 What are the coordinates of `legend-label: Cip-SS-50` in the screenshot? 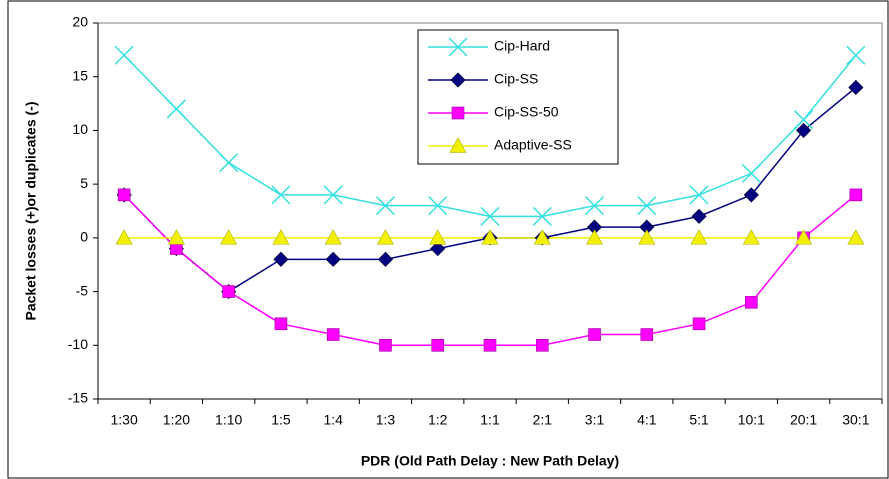 It's located at (526, 112).